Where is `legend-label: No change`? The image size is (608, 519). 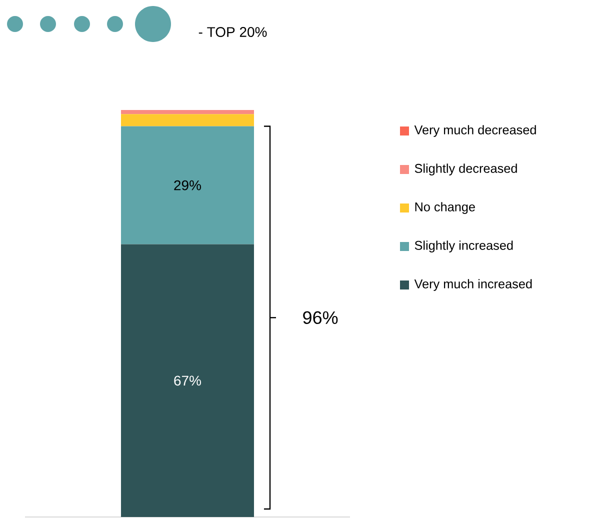
legend-label: No change is located at coordinates (445, 208).